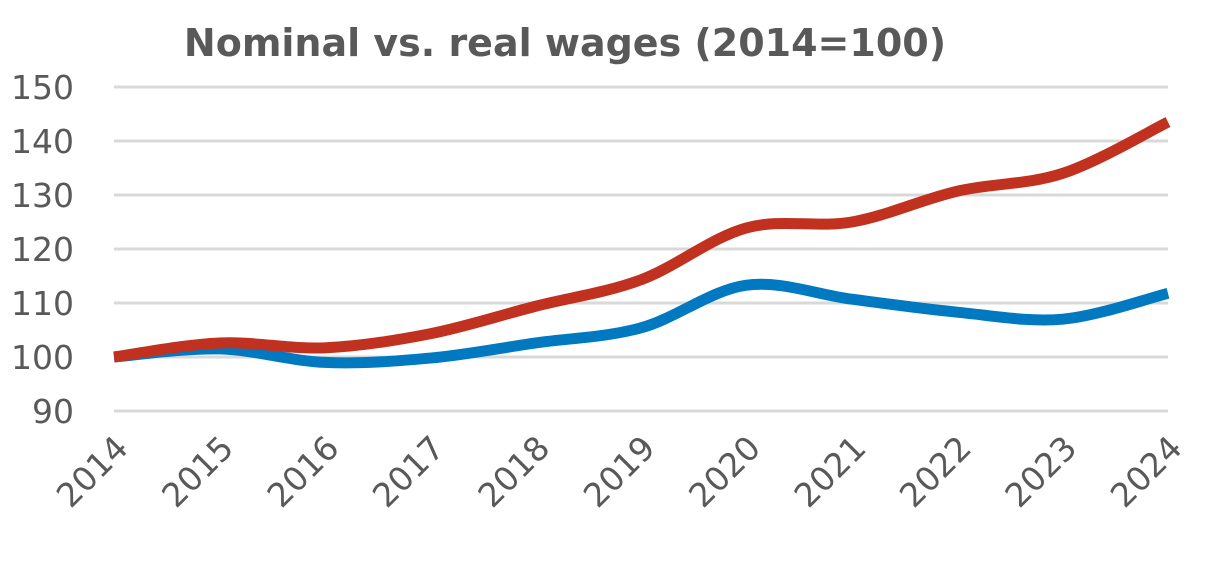  What do you see at coordinates (1040, 471) in the screenshot?
I see `x-tick-label: 2023` at bounding box center [1040, 471].